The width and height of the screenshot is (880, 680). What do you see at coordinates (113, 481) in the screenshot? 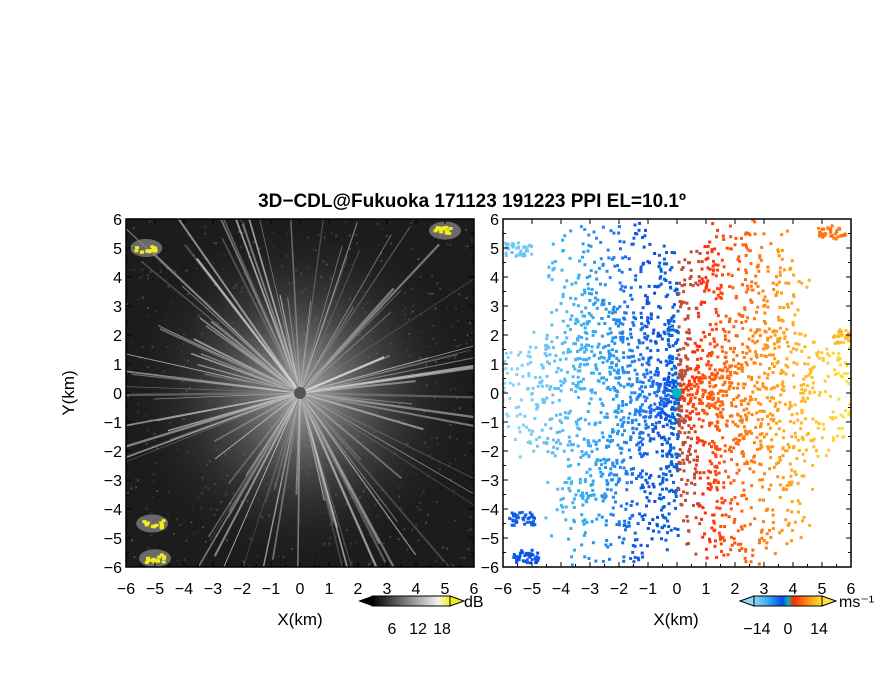
I see `y-tick-label: −3` at bounding box center [113, 481].